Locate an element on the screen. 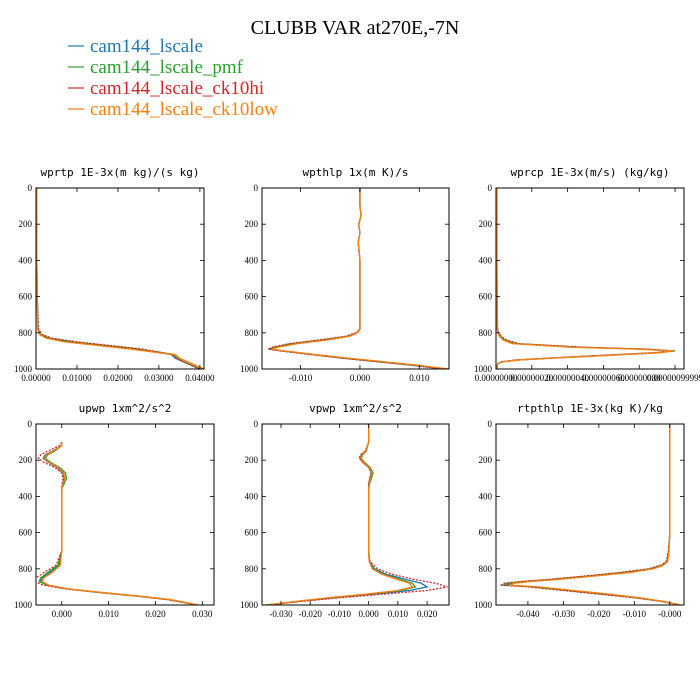  x-tick-label: 0.00000060 is located at coordinates (603, 378).